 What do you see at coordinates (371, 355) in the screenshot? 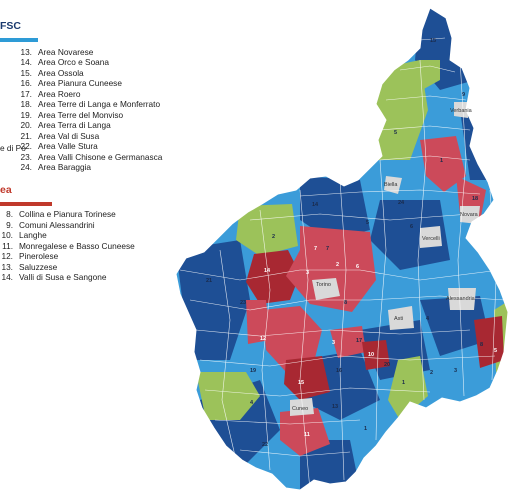
I see `area-marker: 10` at bounding box center [371, 355].